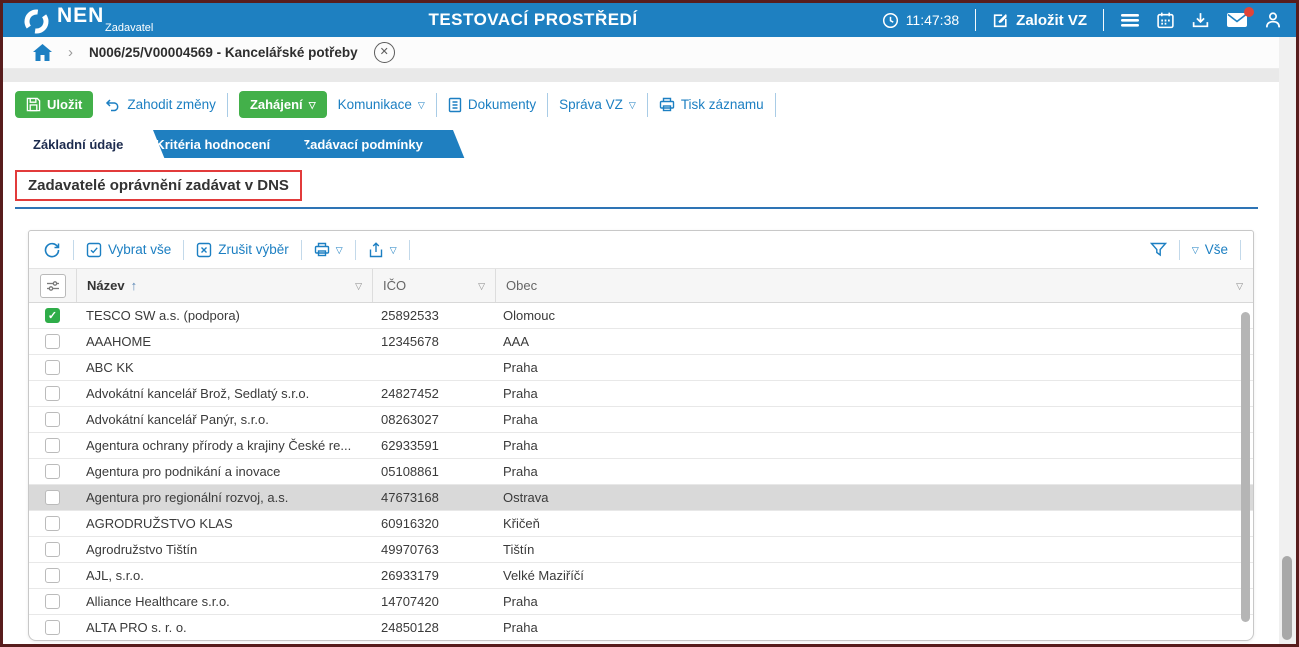 The height and width of the screenshot is (647, 1299). What do you see at coordinates (42, 52) in the screenshot?
I see `home-icon` at bounding box center [42, 52].